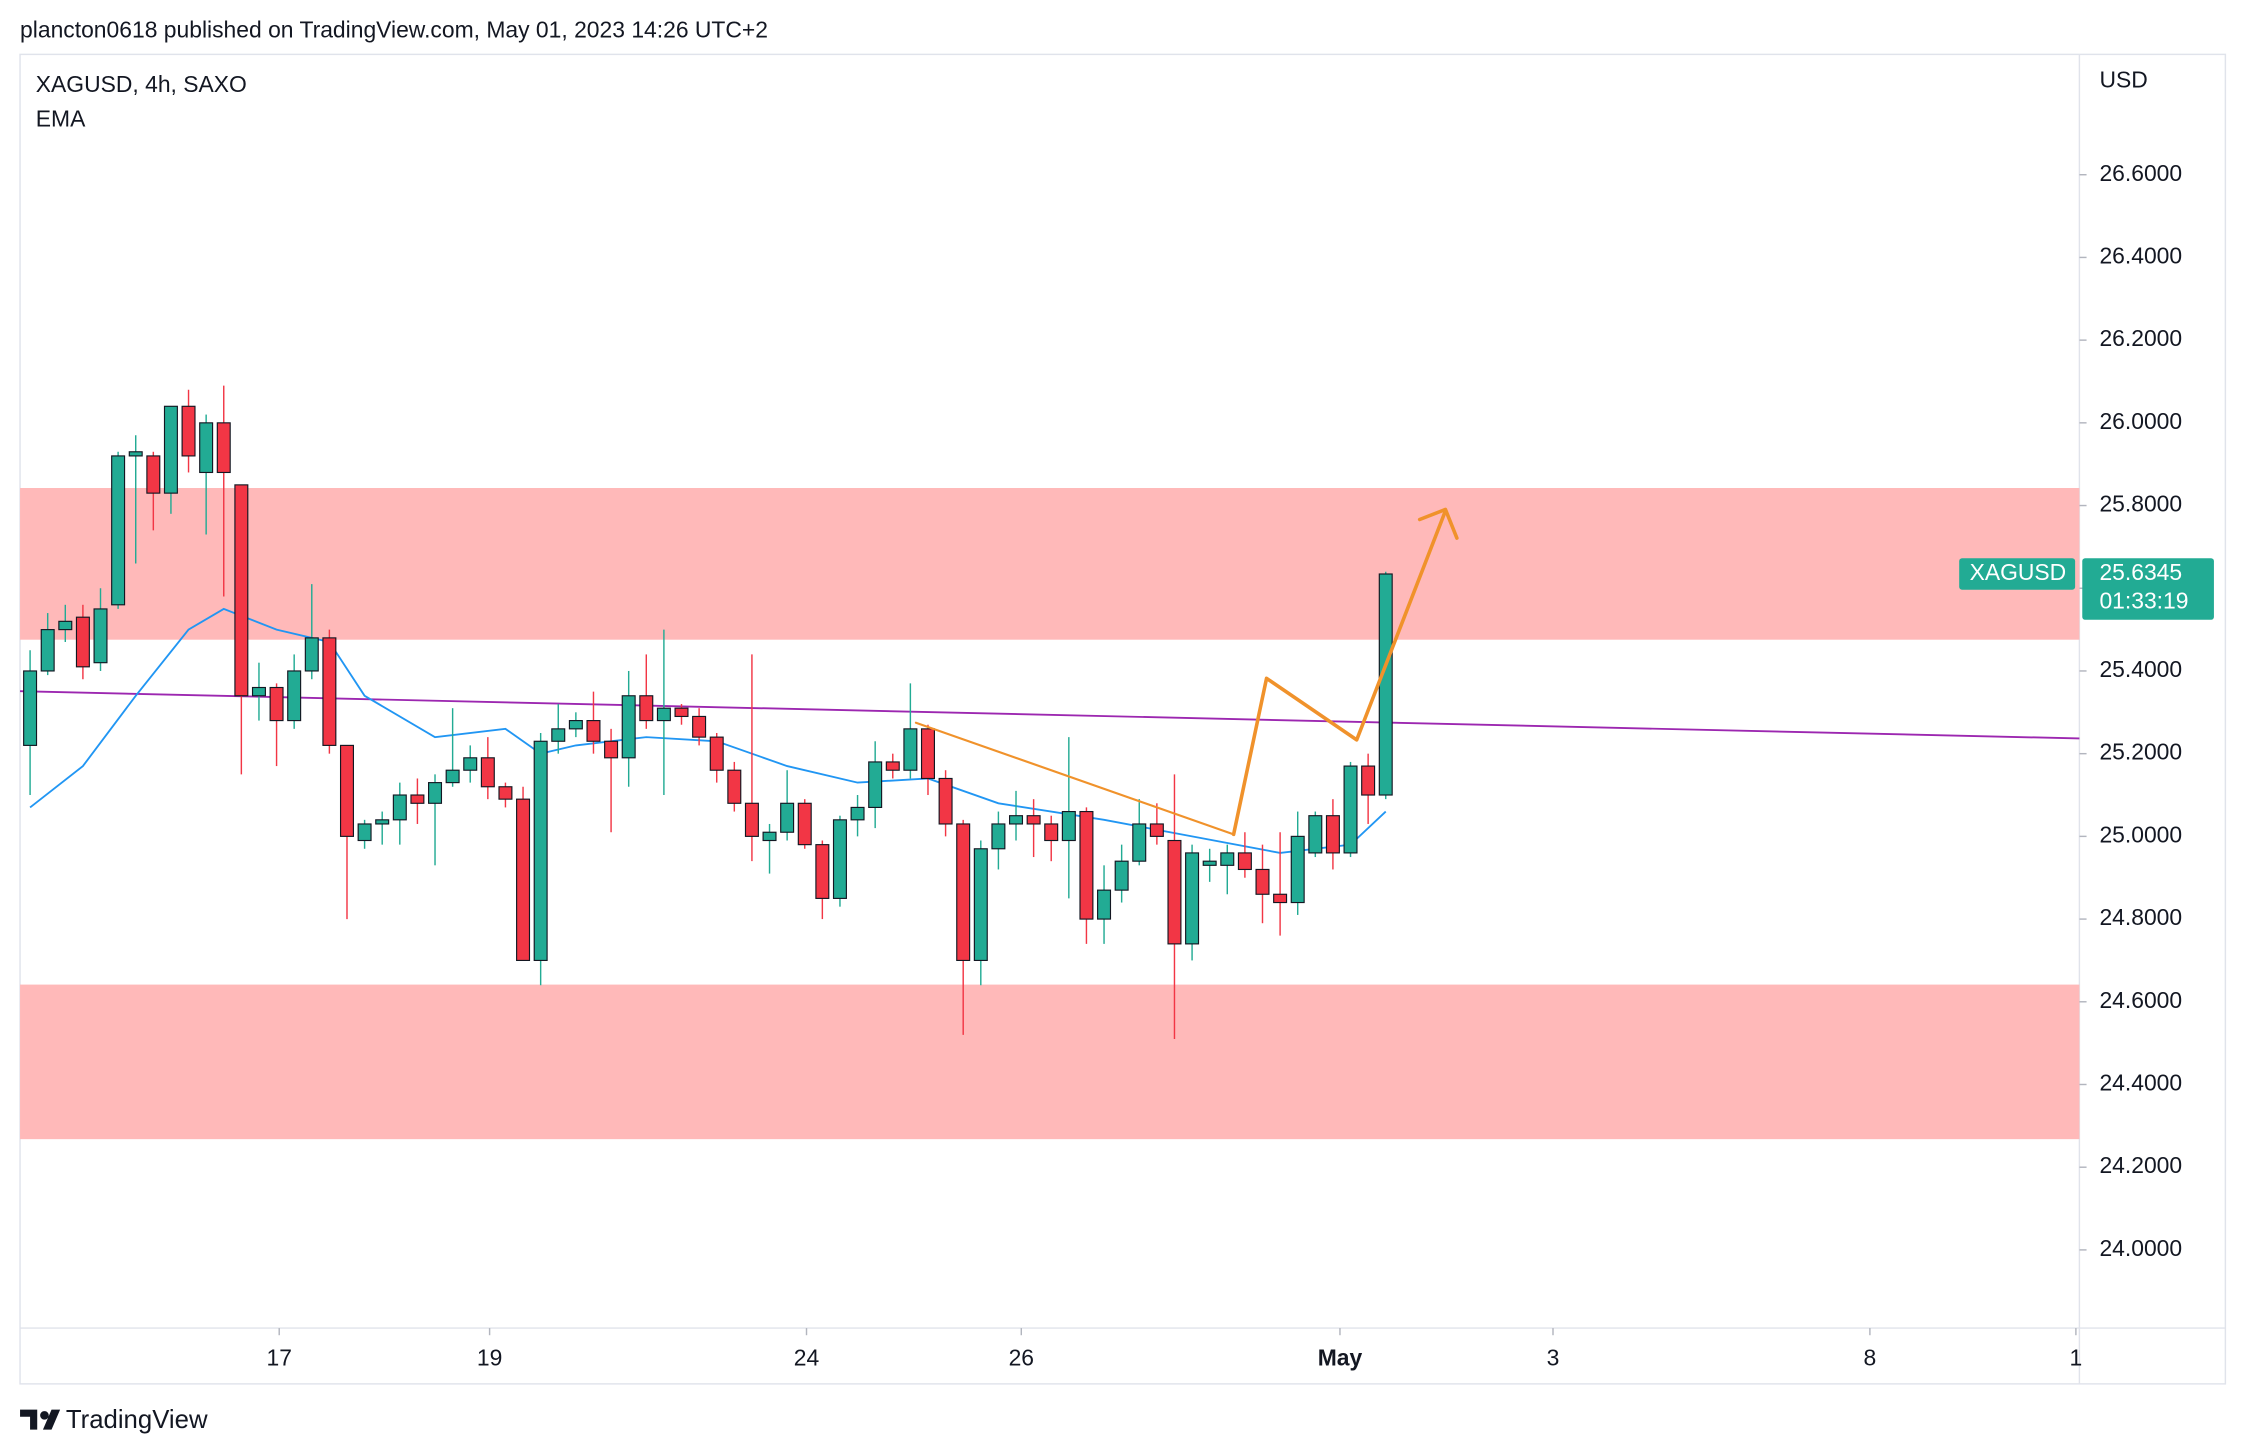 Image resolution: width=2244 pixels, height=1454 pixels. I want to click on drawings, so click(1186, 672).